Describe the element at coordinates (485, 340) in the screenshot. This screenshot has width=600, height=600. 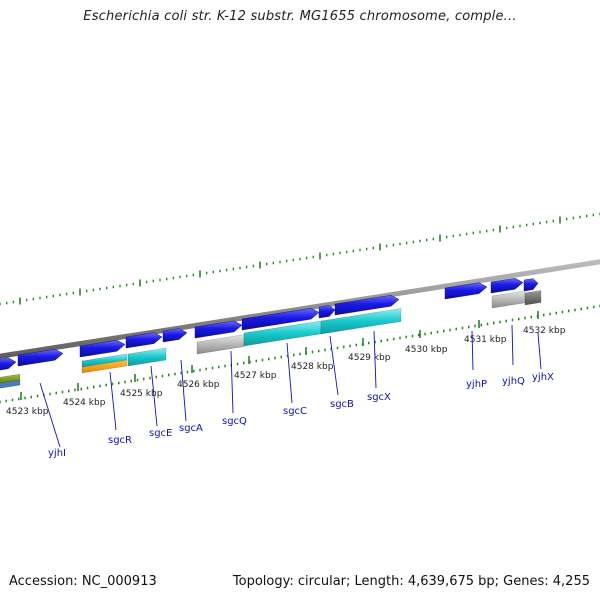
I see `kbp-label: 4531 kbp` at that location.